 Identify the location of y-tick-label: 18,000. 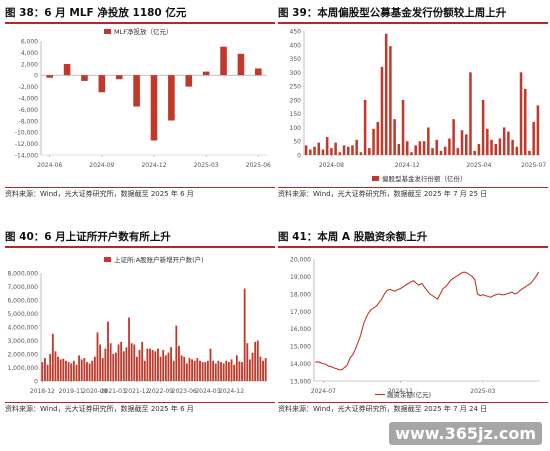
(300, 294).